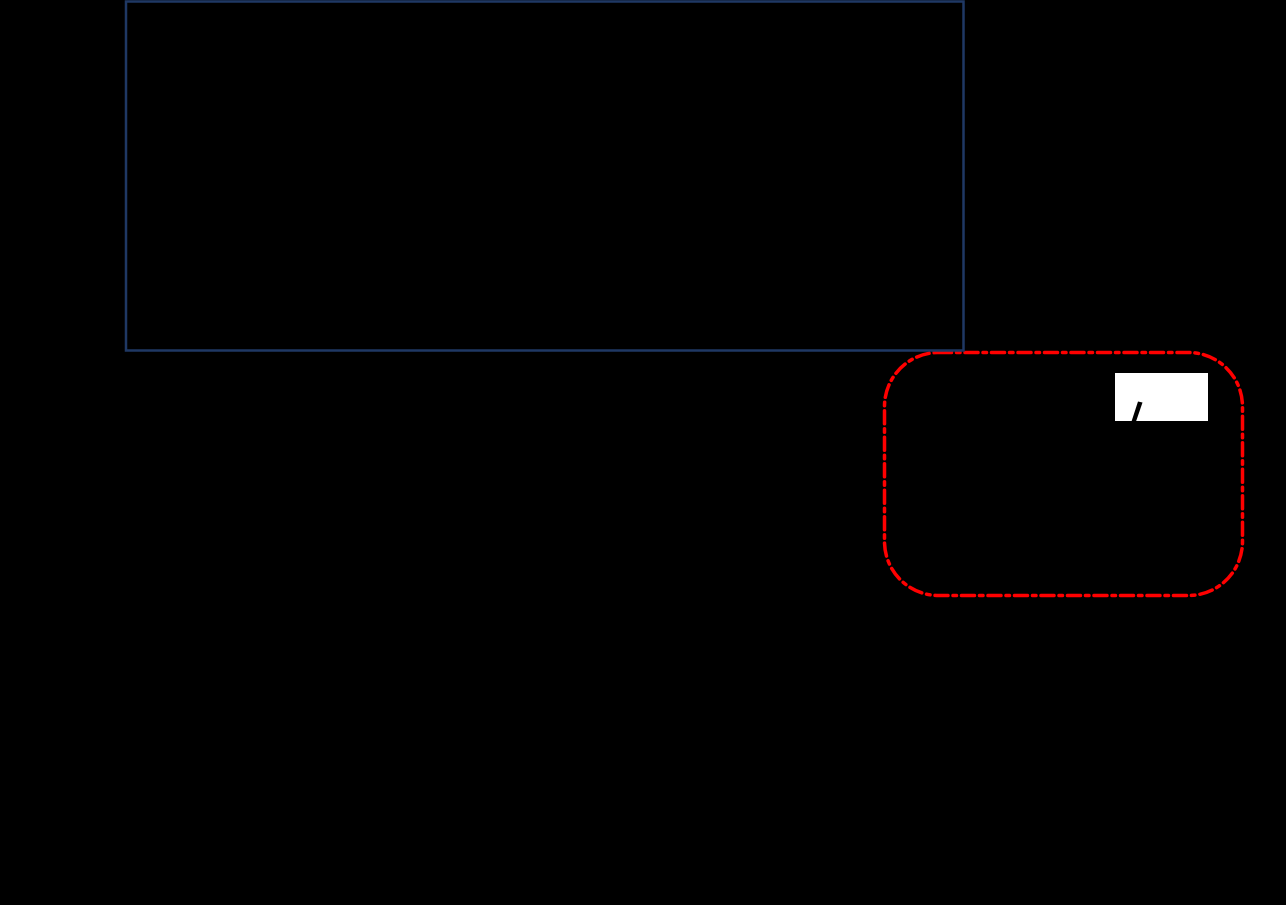  Describe the element at coordinates (1063, 474) in the screenshot. I see `highlight-dashdot-box` at that location.